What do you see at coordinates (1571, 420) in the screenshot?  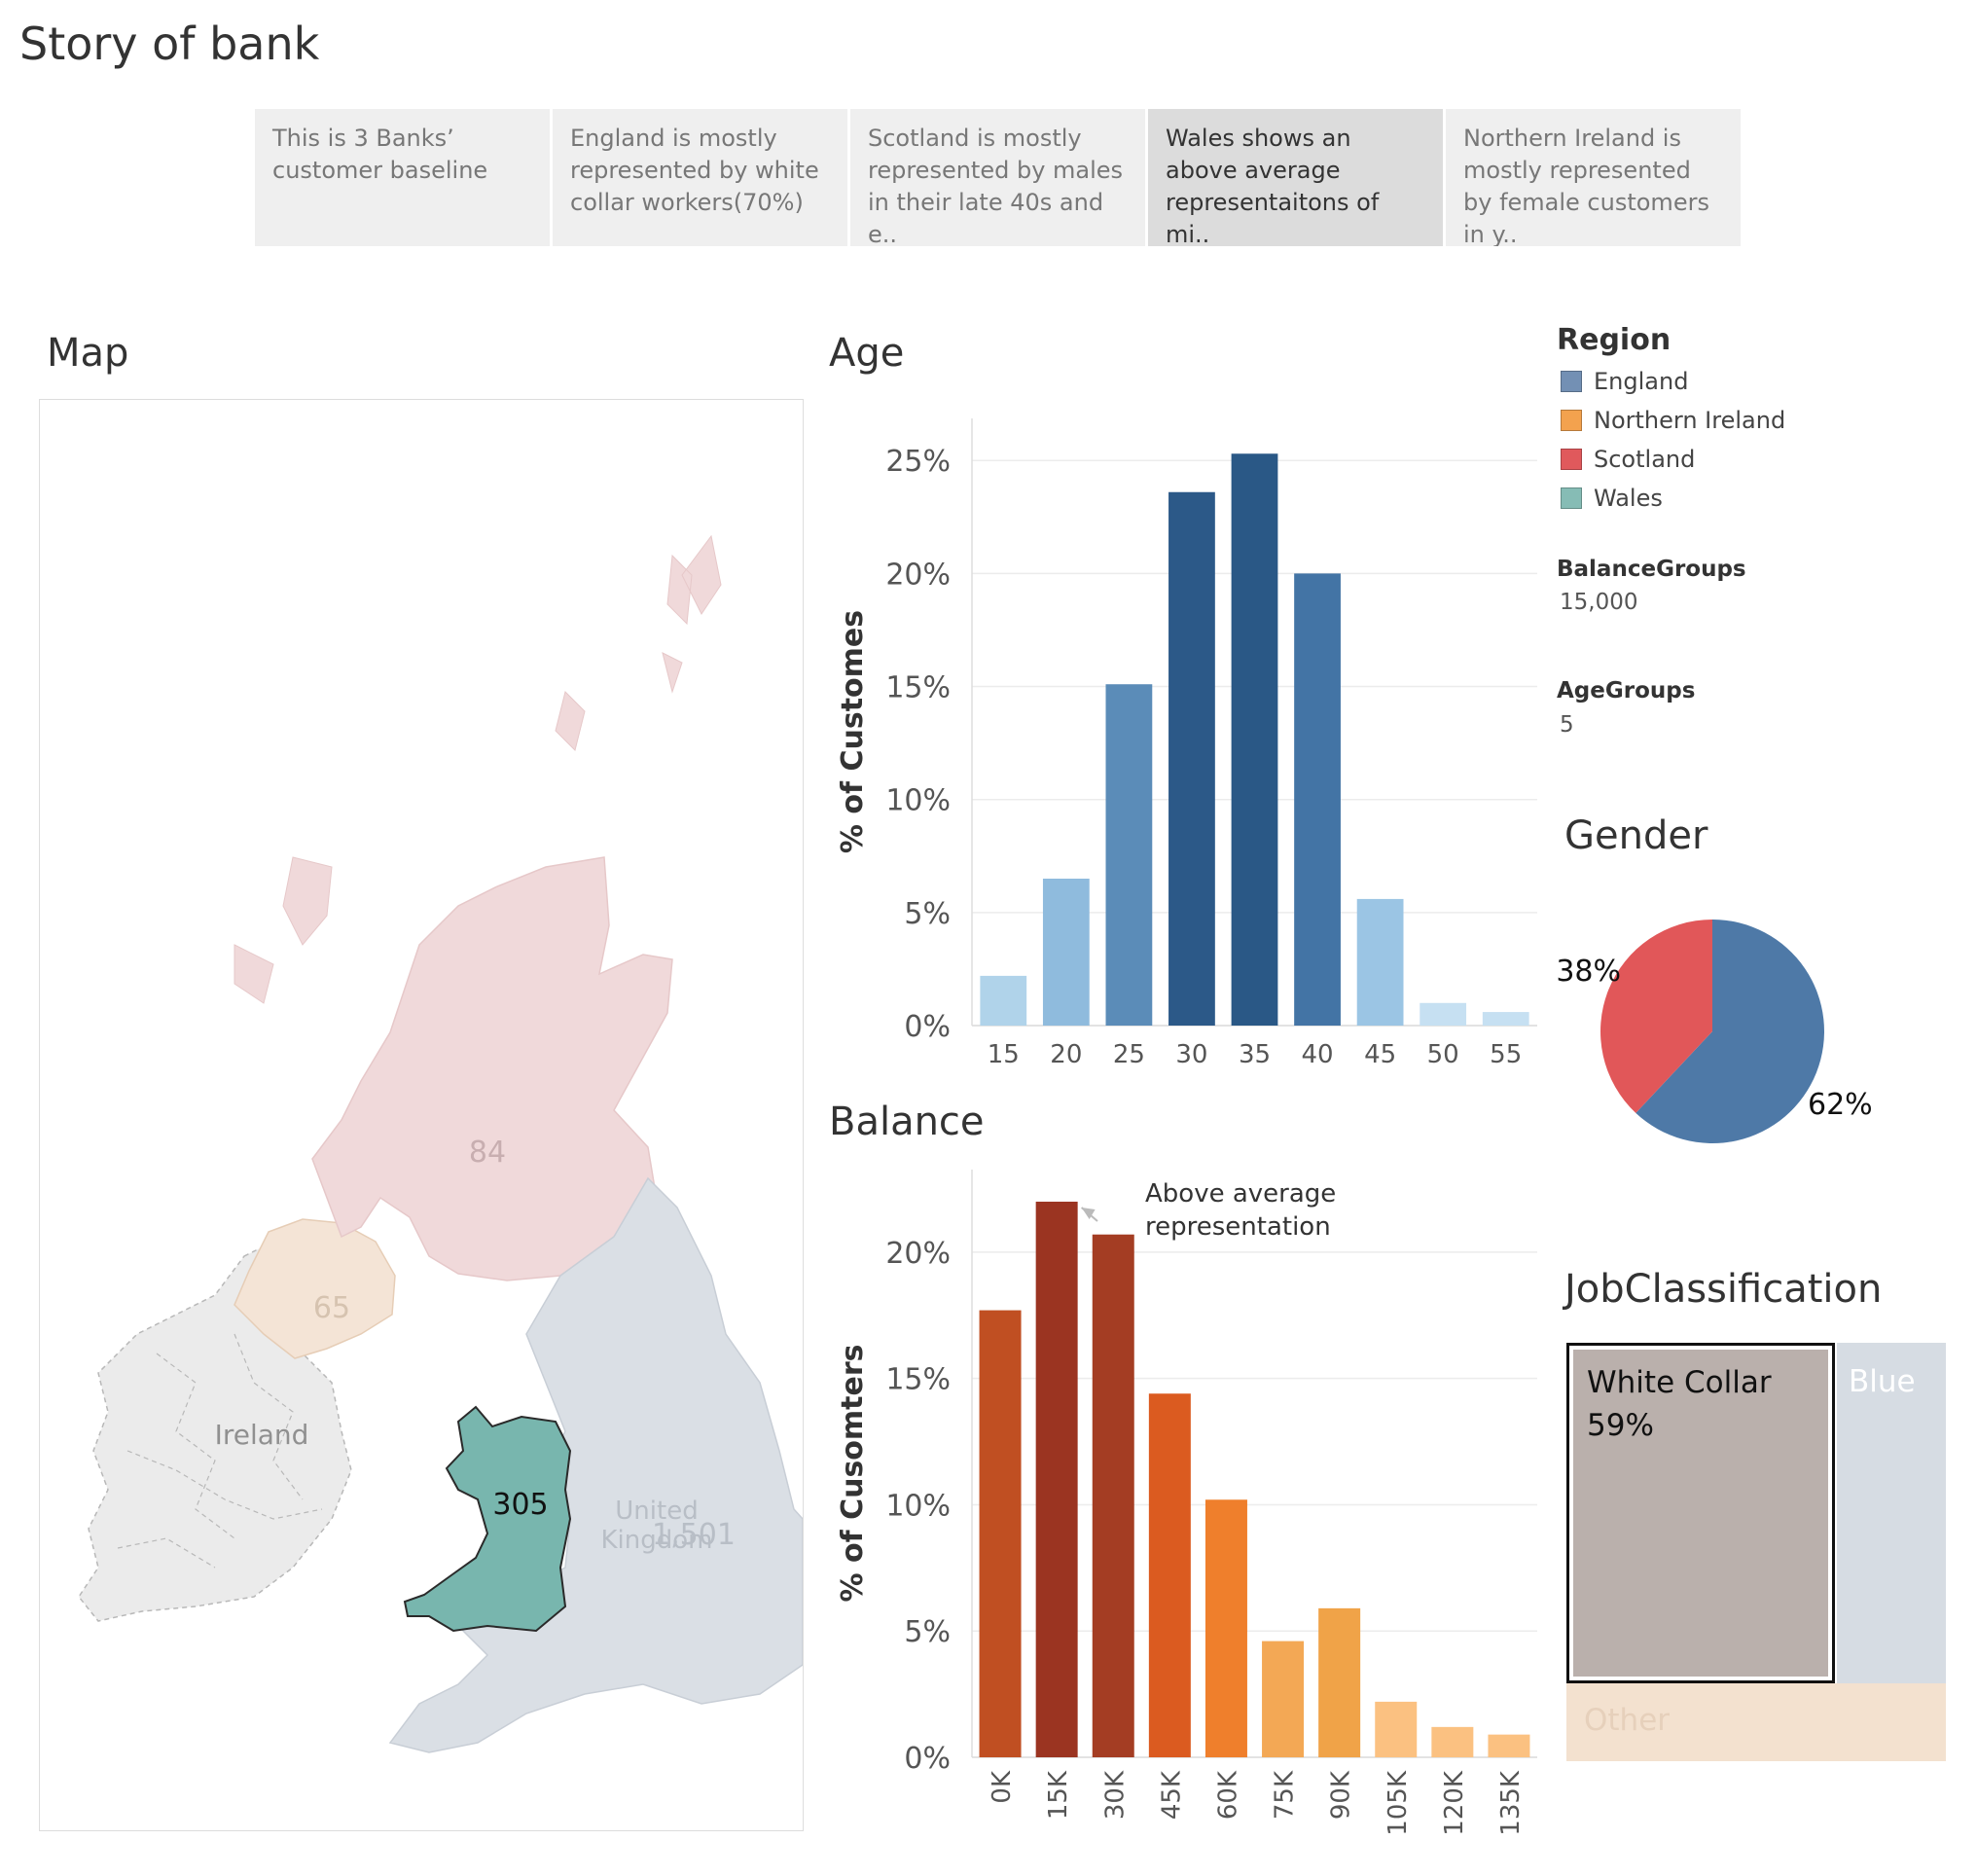 I see `legend-swatch-northern-ireland` at bounding box center [1571, 420].